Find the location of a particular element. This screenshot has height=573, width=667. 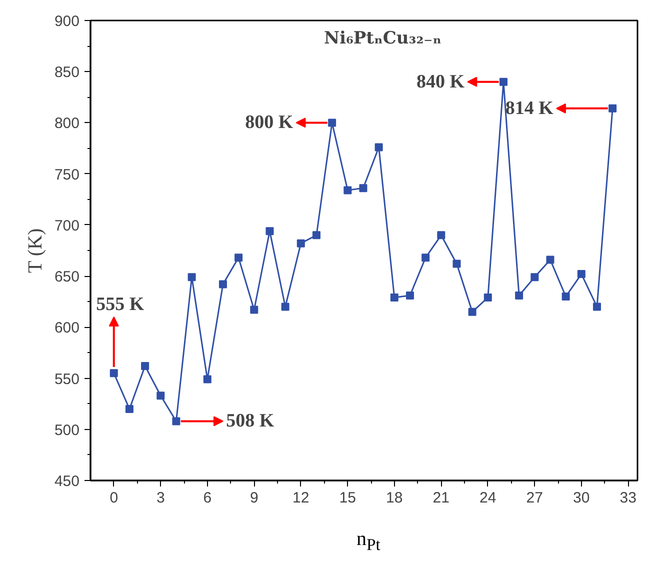

annotation: 814 K is located at coordinates (529, 108).